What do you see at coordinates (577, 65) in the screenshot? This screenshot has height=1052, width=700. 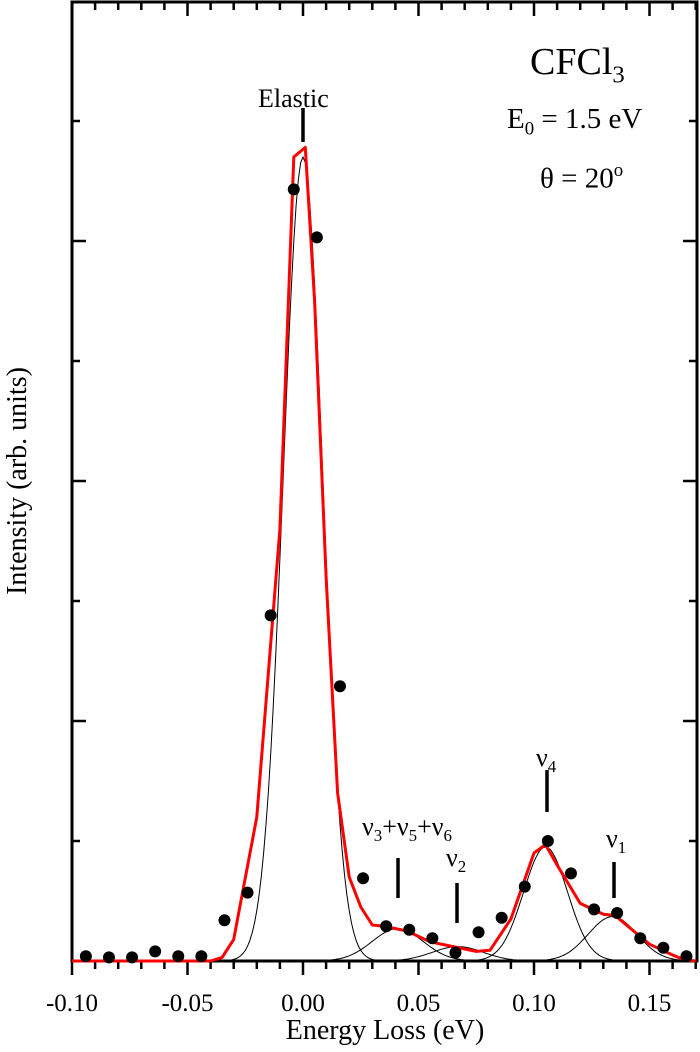 I see `annotation-molecule: CFCl3` at bounding box center [577, 65].